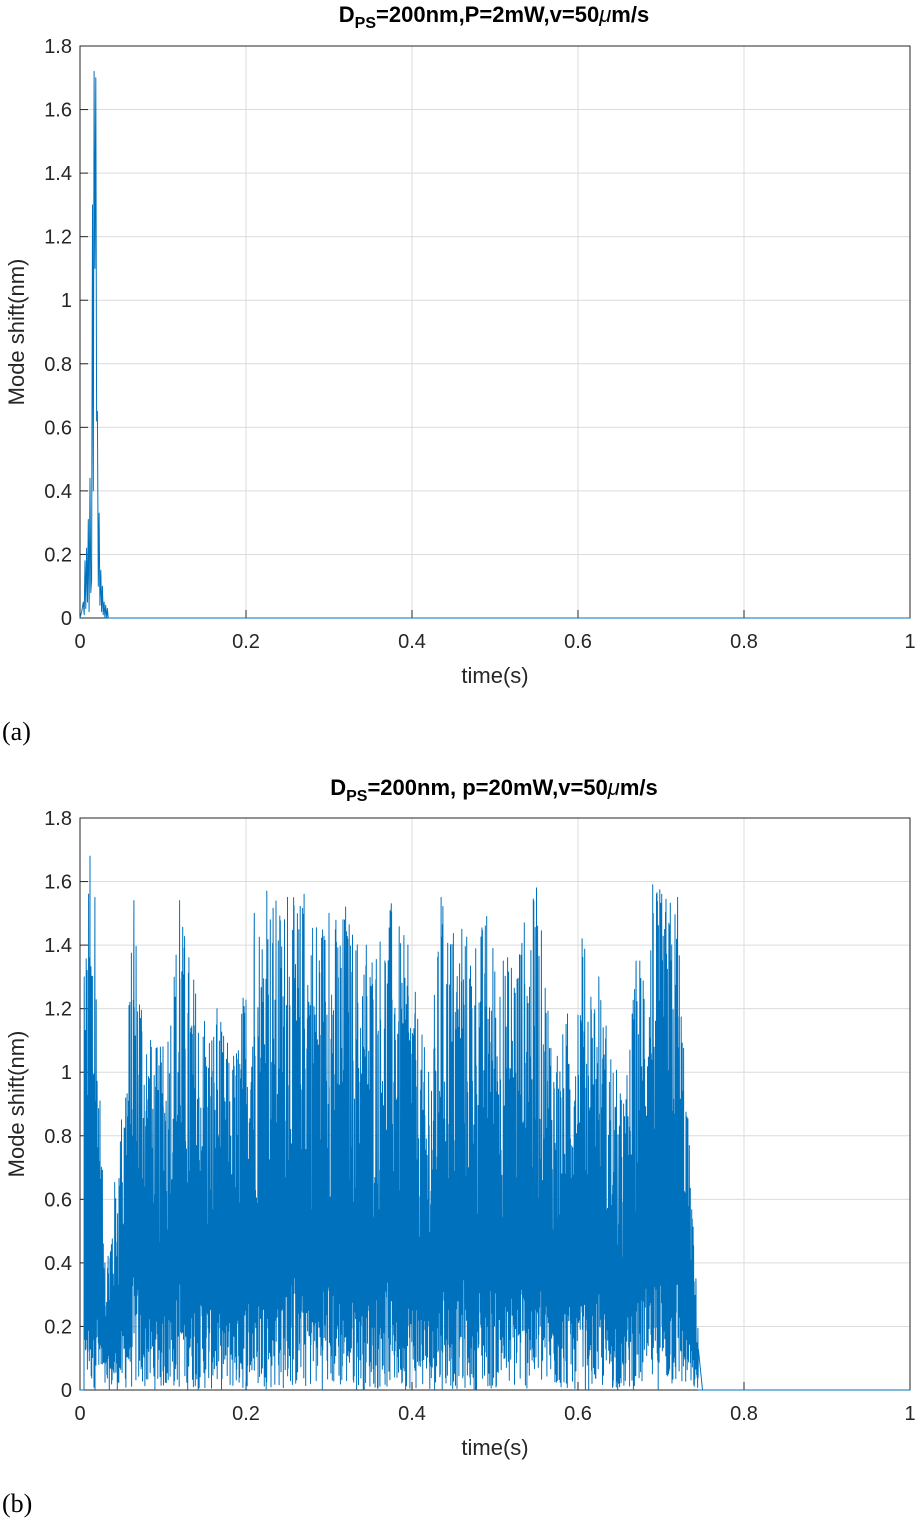  Describe the element at coordinates (494, 675) in the screenshot. I see `x-axis-label-a: time(s)` at that location.